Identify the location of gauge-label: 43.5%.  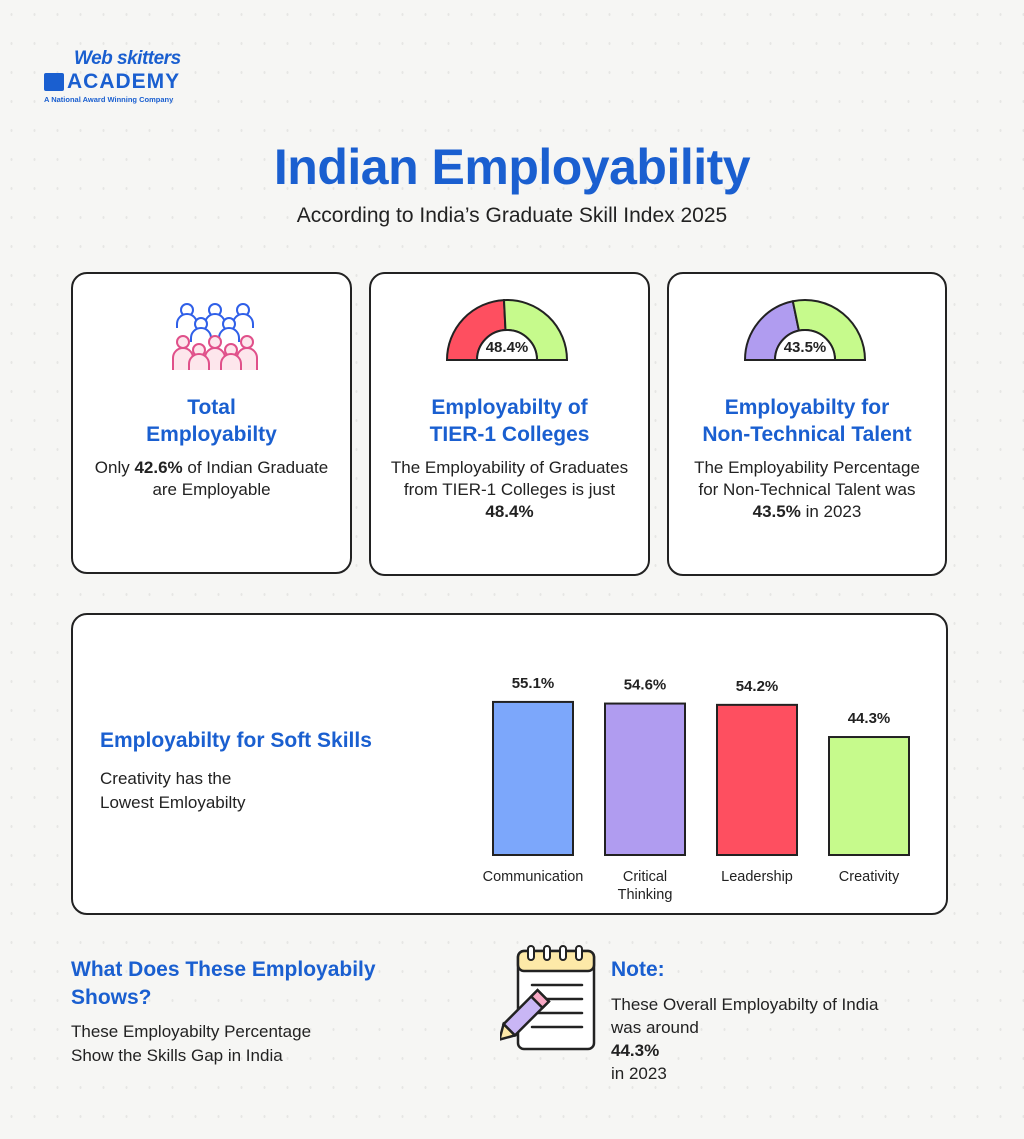
(805, 347).